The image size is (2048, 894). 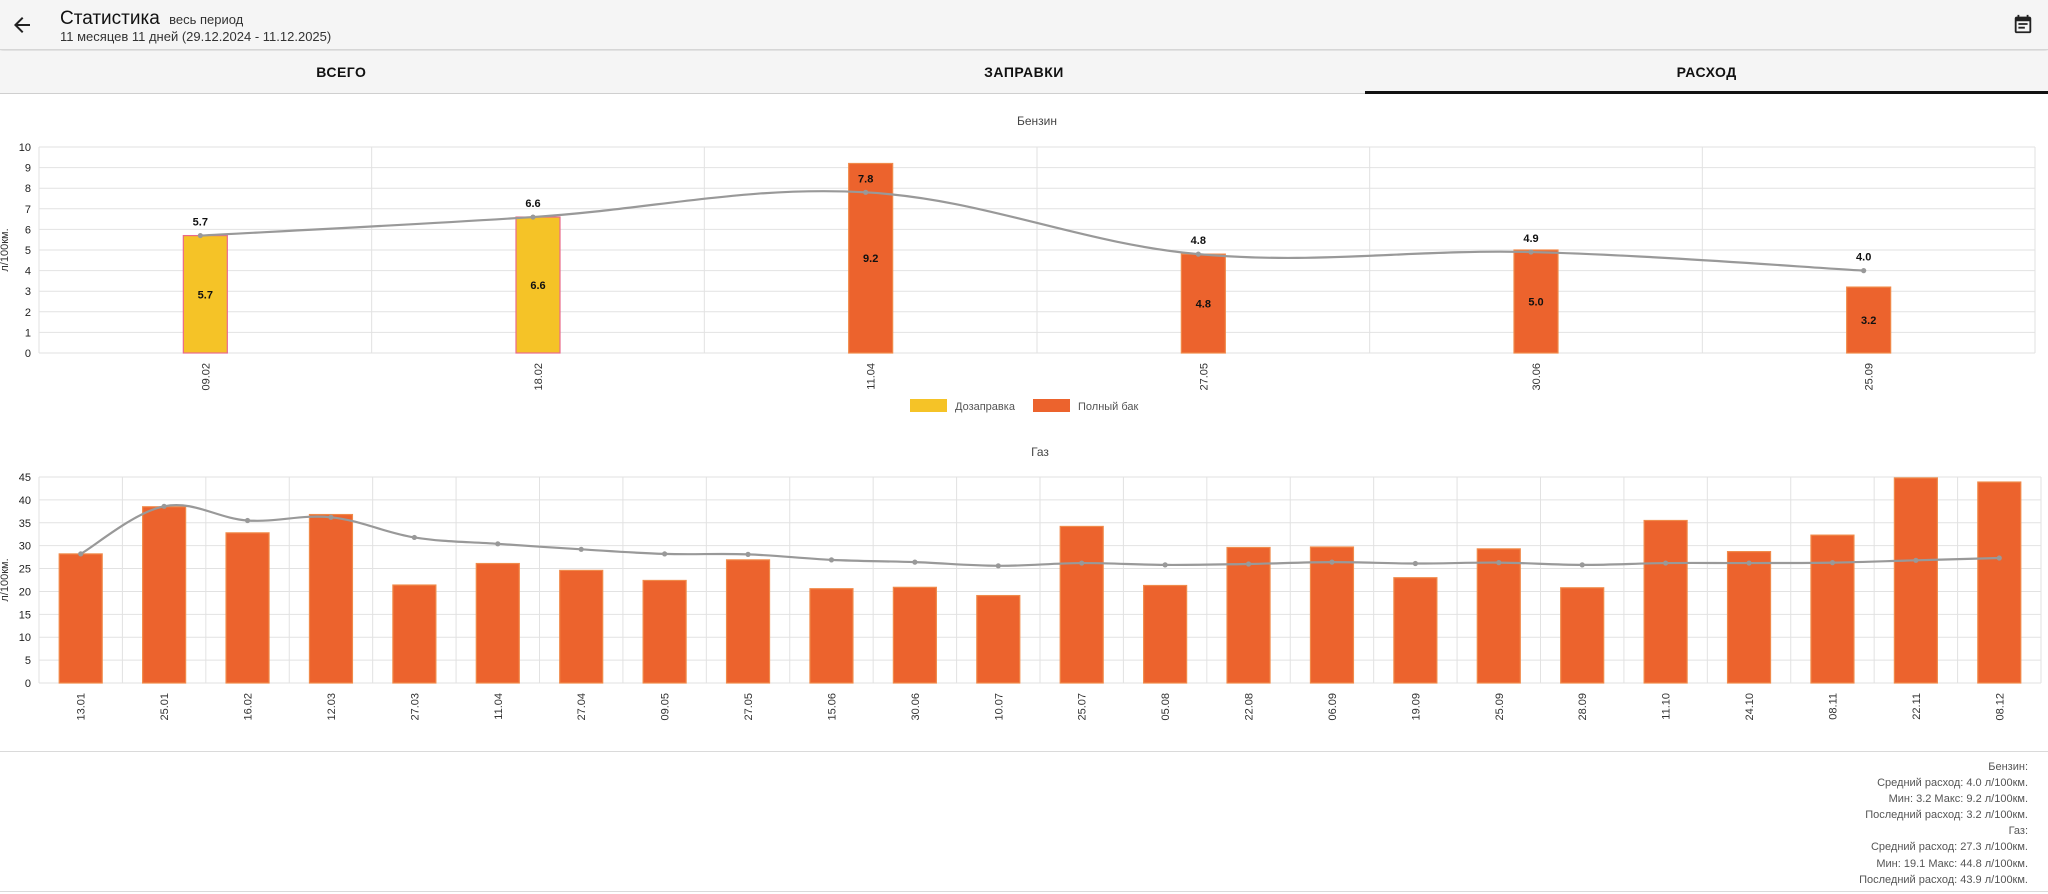 What do you see at coordinates (25, 524) in the screenshot?
I see `y-tick-label: 35` at bounding box center [25, 524].